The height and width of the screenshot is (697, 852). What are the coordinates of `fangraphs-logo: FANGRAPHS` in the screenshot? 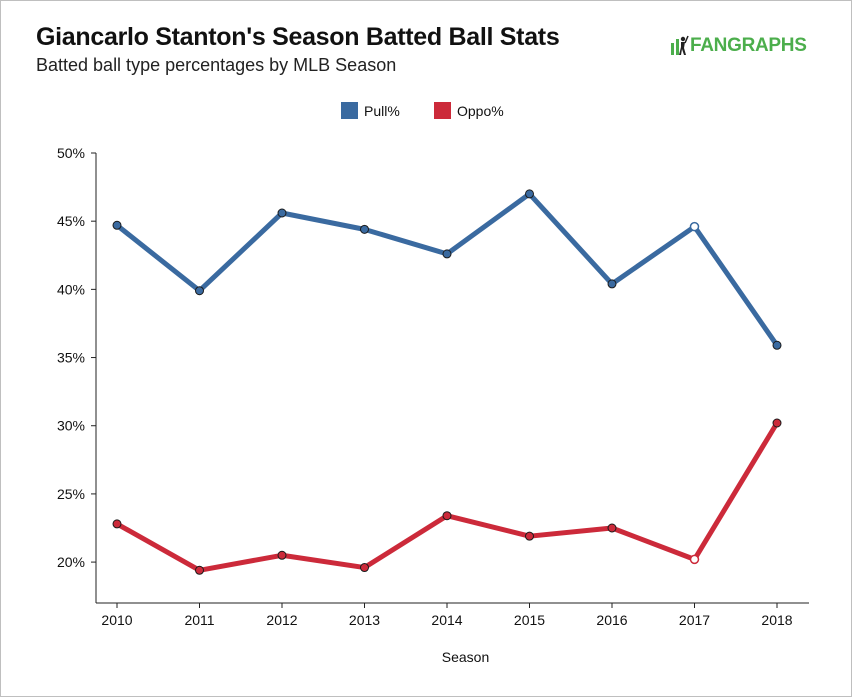 It's located at (738, 46).